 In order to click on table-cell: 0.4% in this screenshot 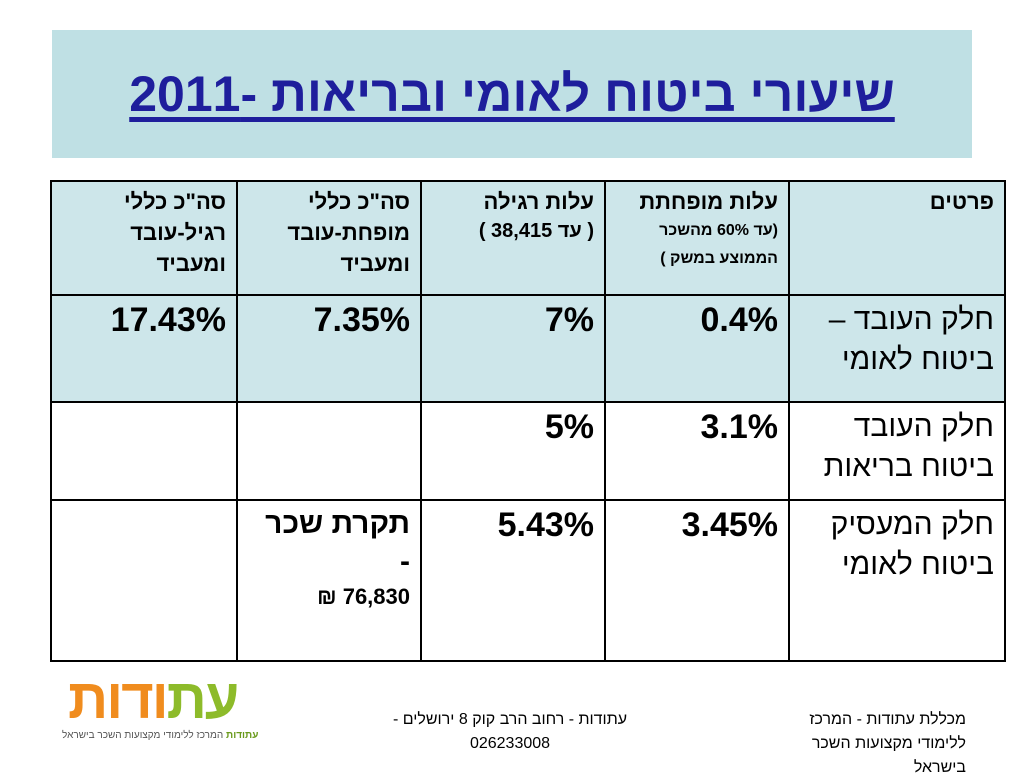, I will do `click(697, 348)`.